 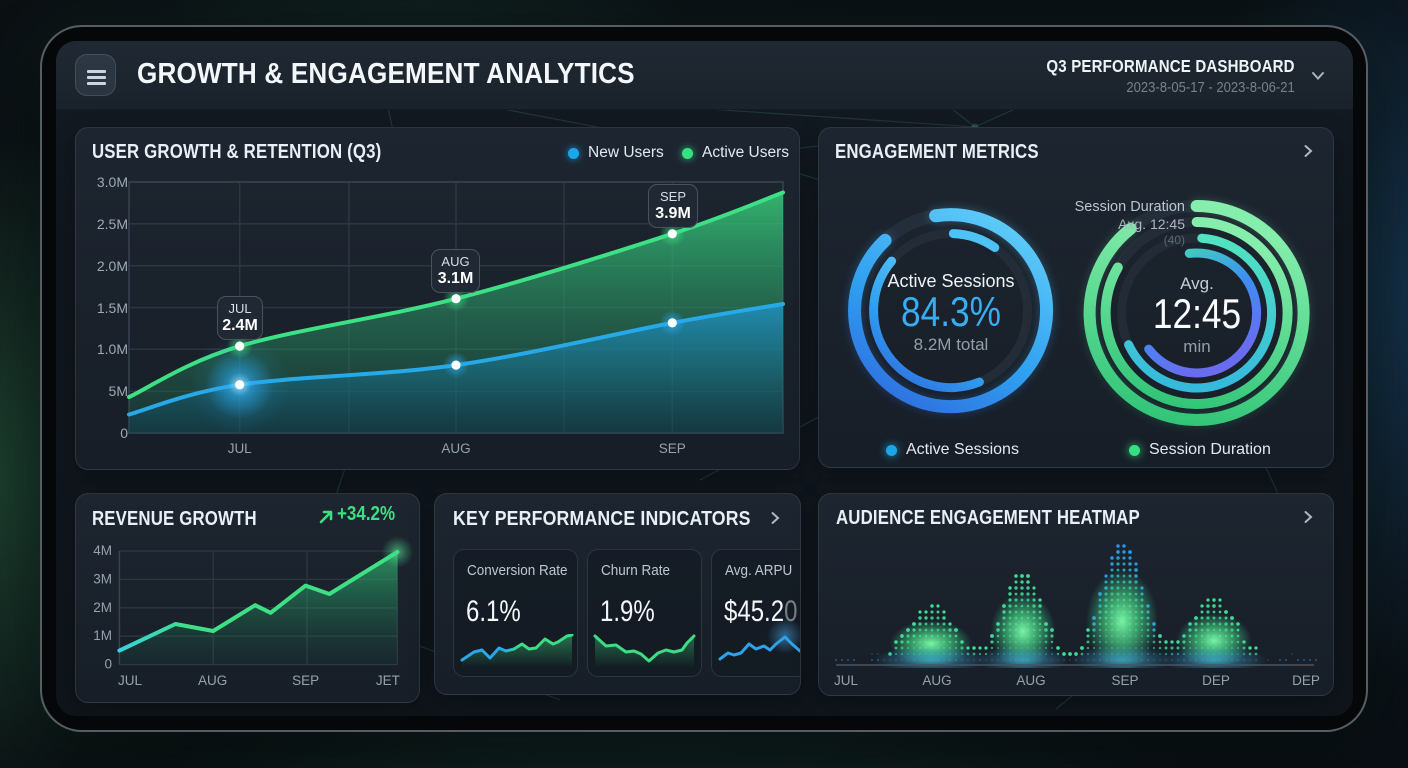 What do you see at coordinates (366, 513) in the screenshot?
I see `svg-text: +34.2%` at bounding box center [366, 513].